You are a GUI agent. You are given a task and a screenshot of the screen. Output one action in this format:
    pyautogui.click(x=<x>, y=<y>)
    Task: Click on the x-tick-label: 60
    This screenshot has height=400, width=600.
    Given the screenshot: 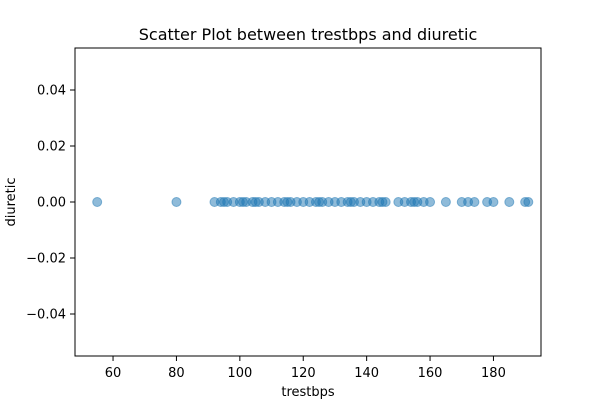 What is the action you would take?
    pyautogui.click(x=113, y=373)
    